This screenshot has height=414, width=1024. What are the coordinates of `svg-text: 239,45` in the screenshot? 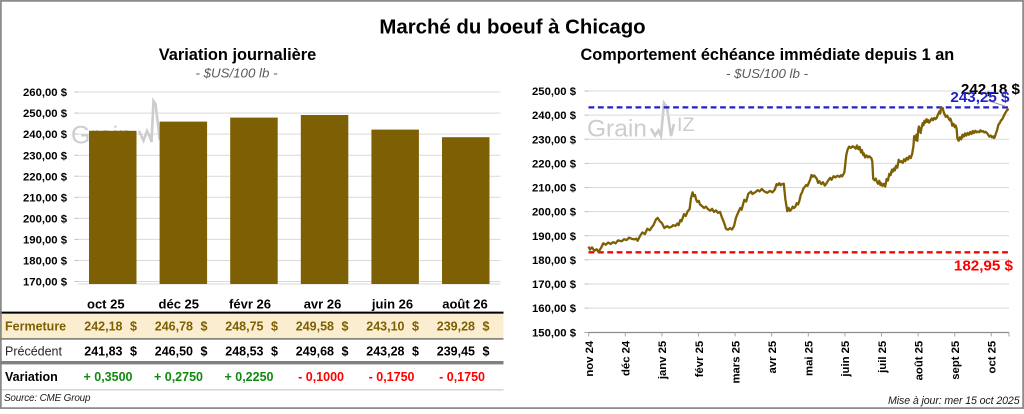 It's located at (456, 352).